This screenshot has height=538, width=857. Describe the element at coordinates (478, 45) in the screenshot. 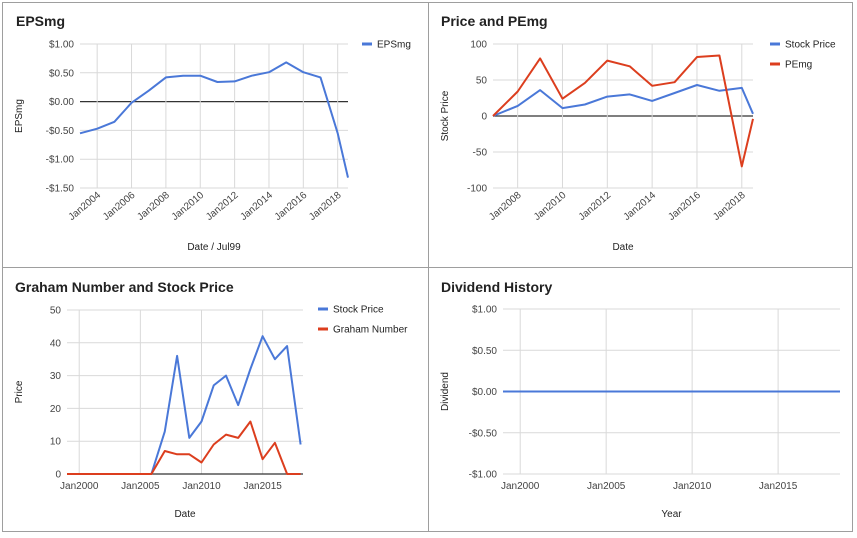

I see `y-tick-label: 100` at that location.